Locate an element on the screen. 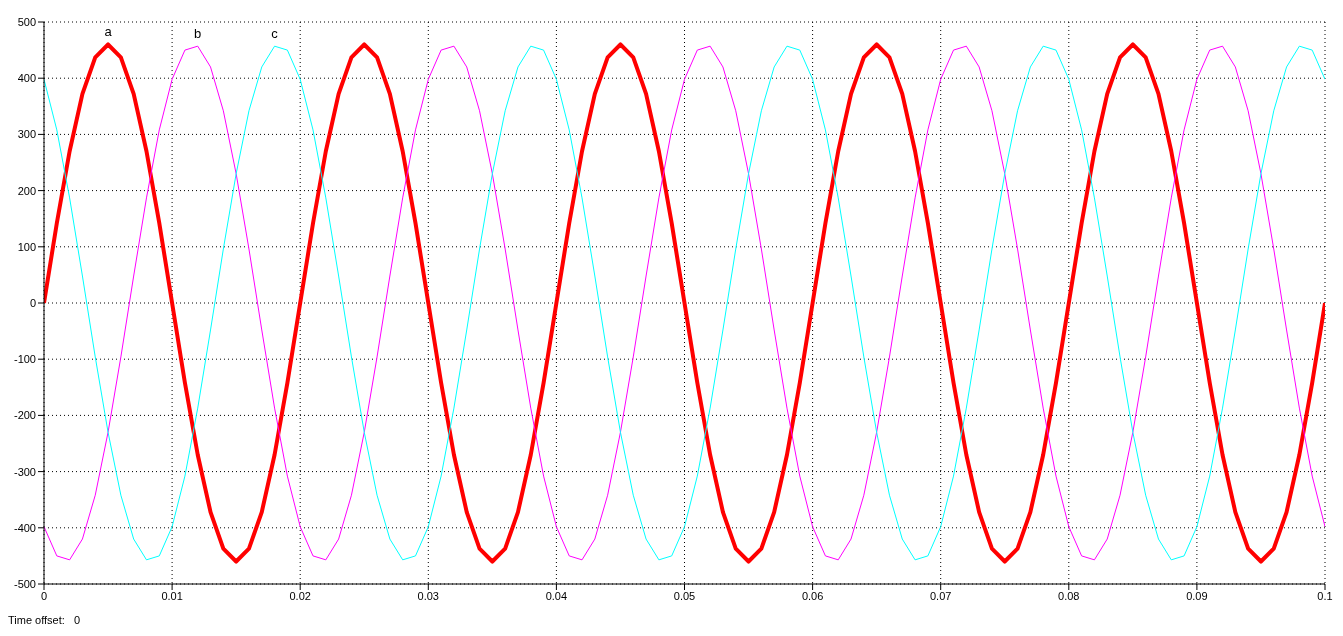 The width and height of the screenshot is (1343, 636). y-tick-label: 400 is located at coordinates (26, 78).